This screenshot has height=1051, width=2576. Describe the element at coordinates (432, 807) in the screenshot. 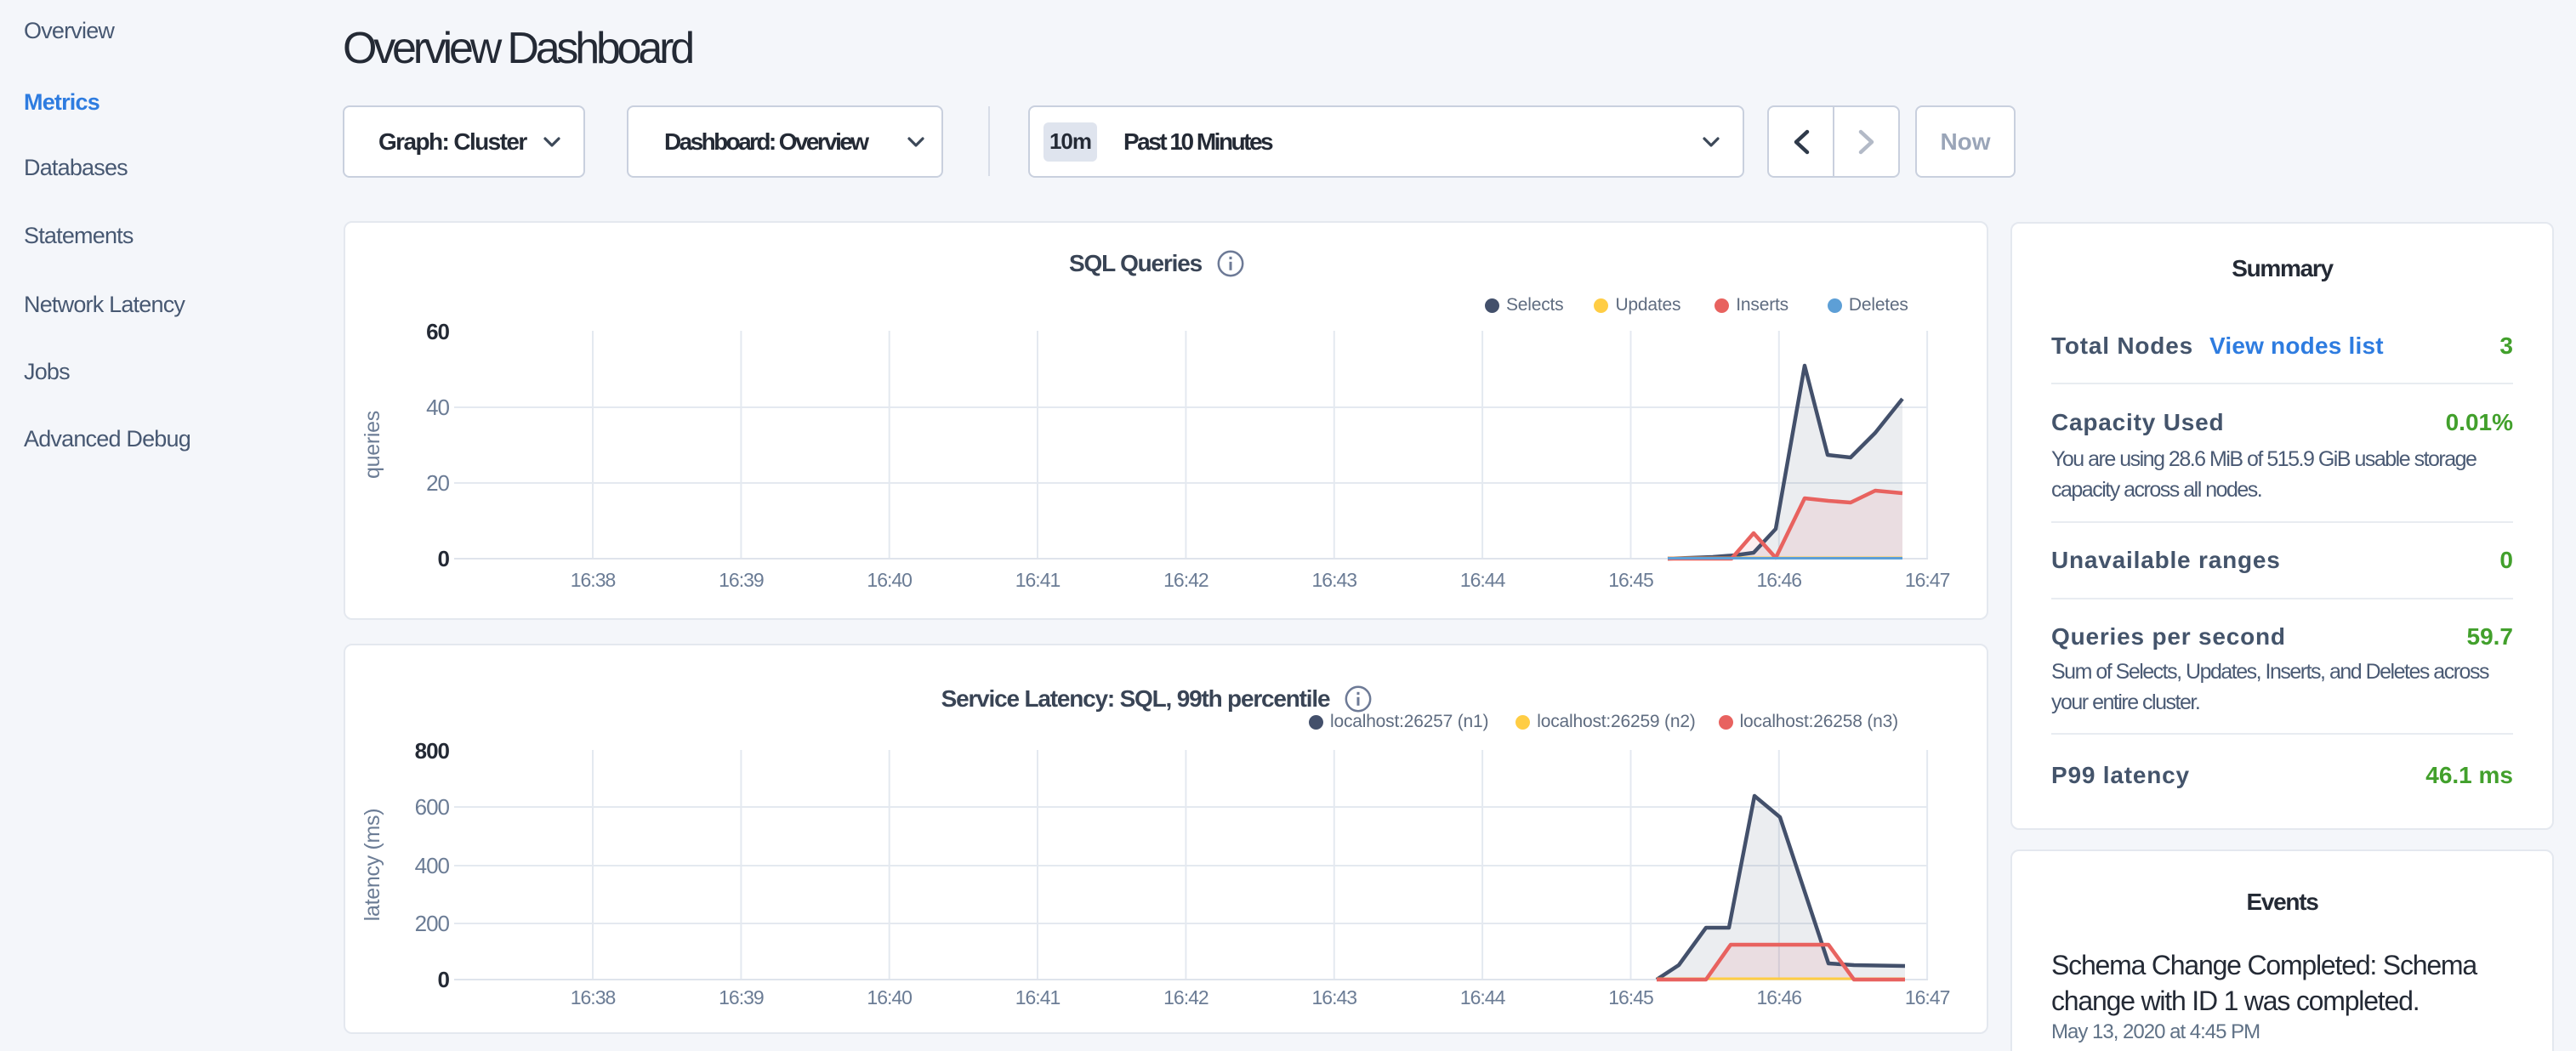

I see `svg-text: 600` at that location.